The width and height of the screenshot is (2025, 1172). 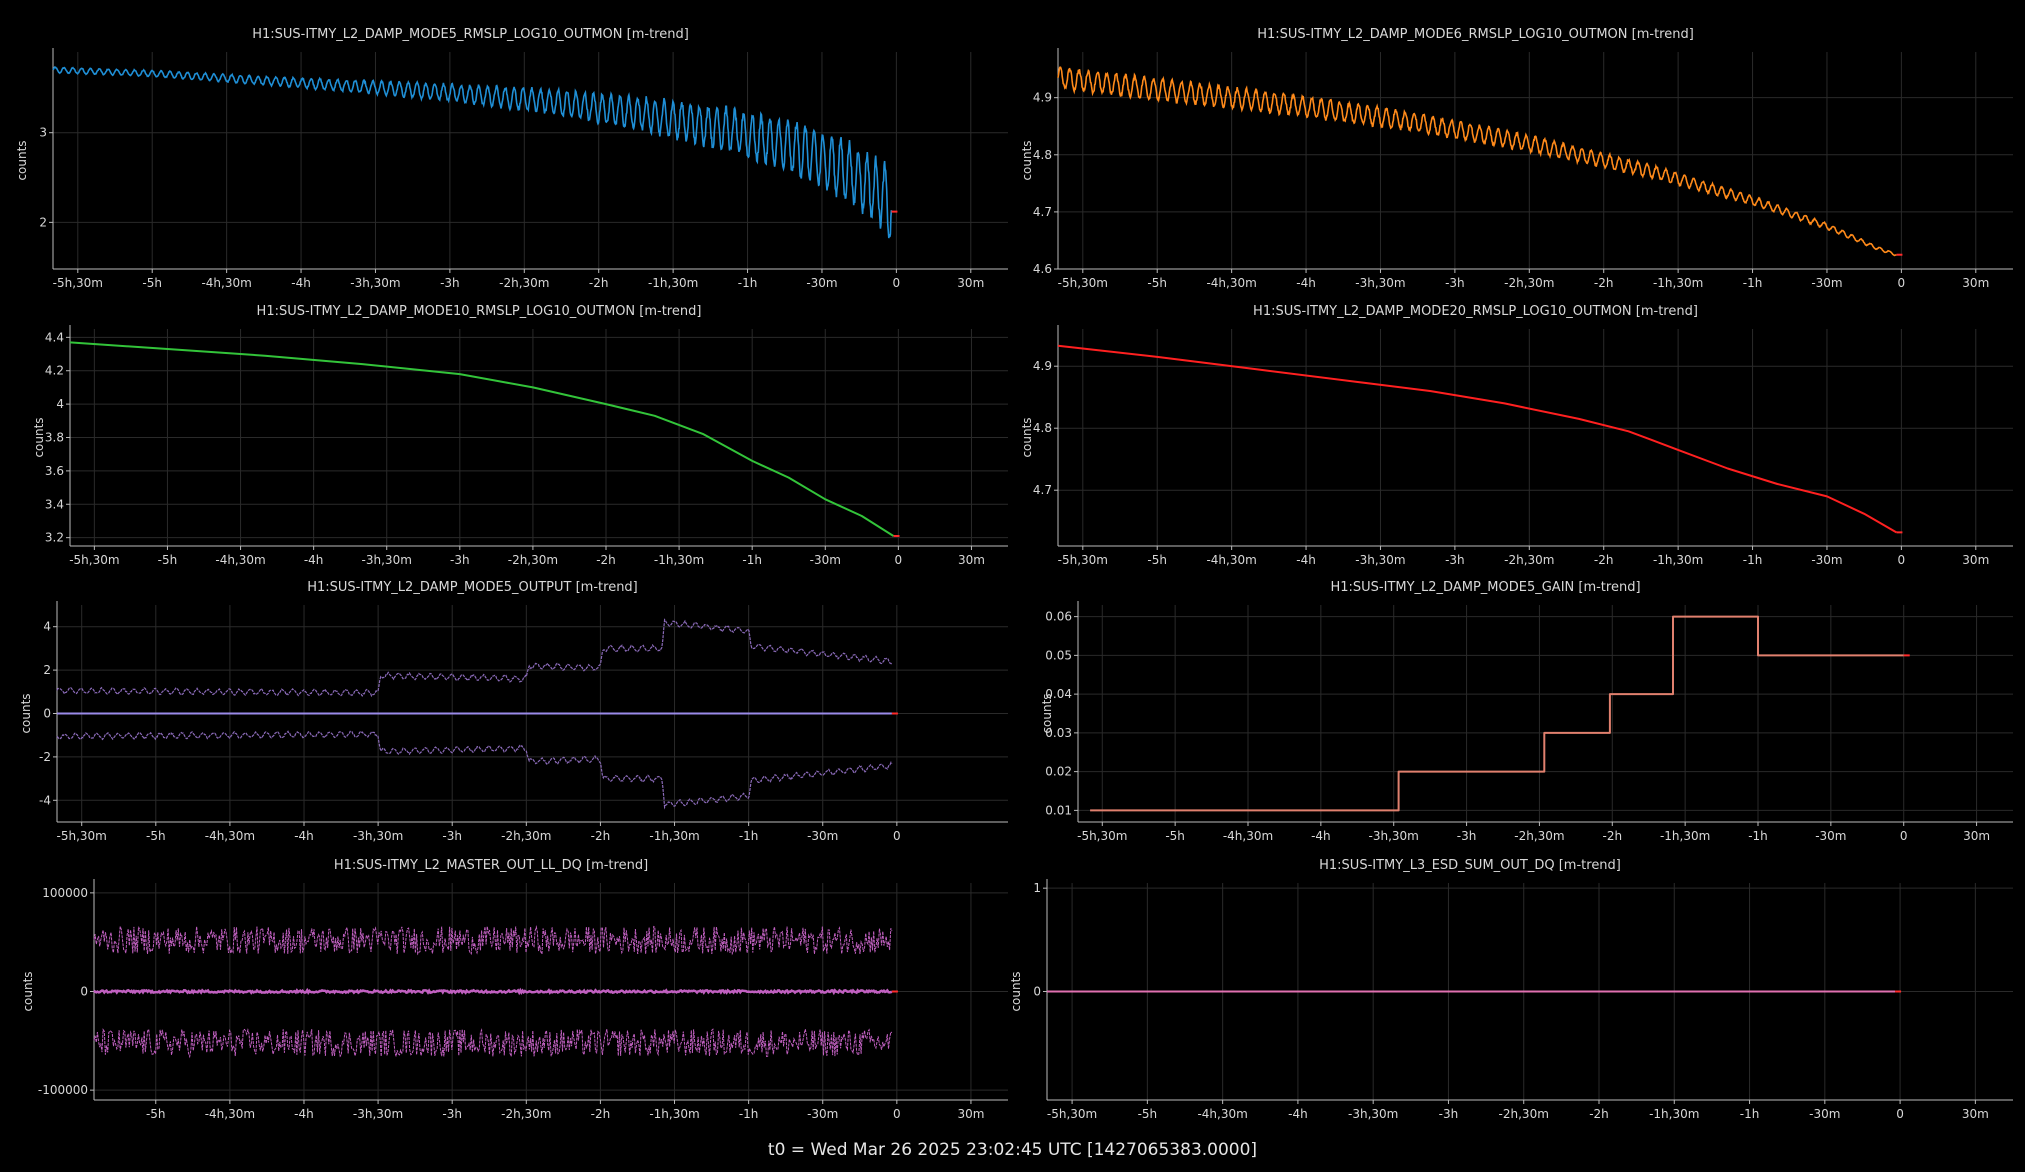 I want to click on y-tick-label: 0.01, so click(x=1058, y=810).